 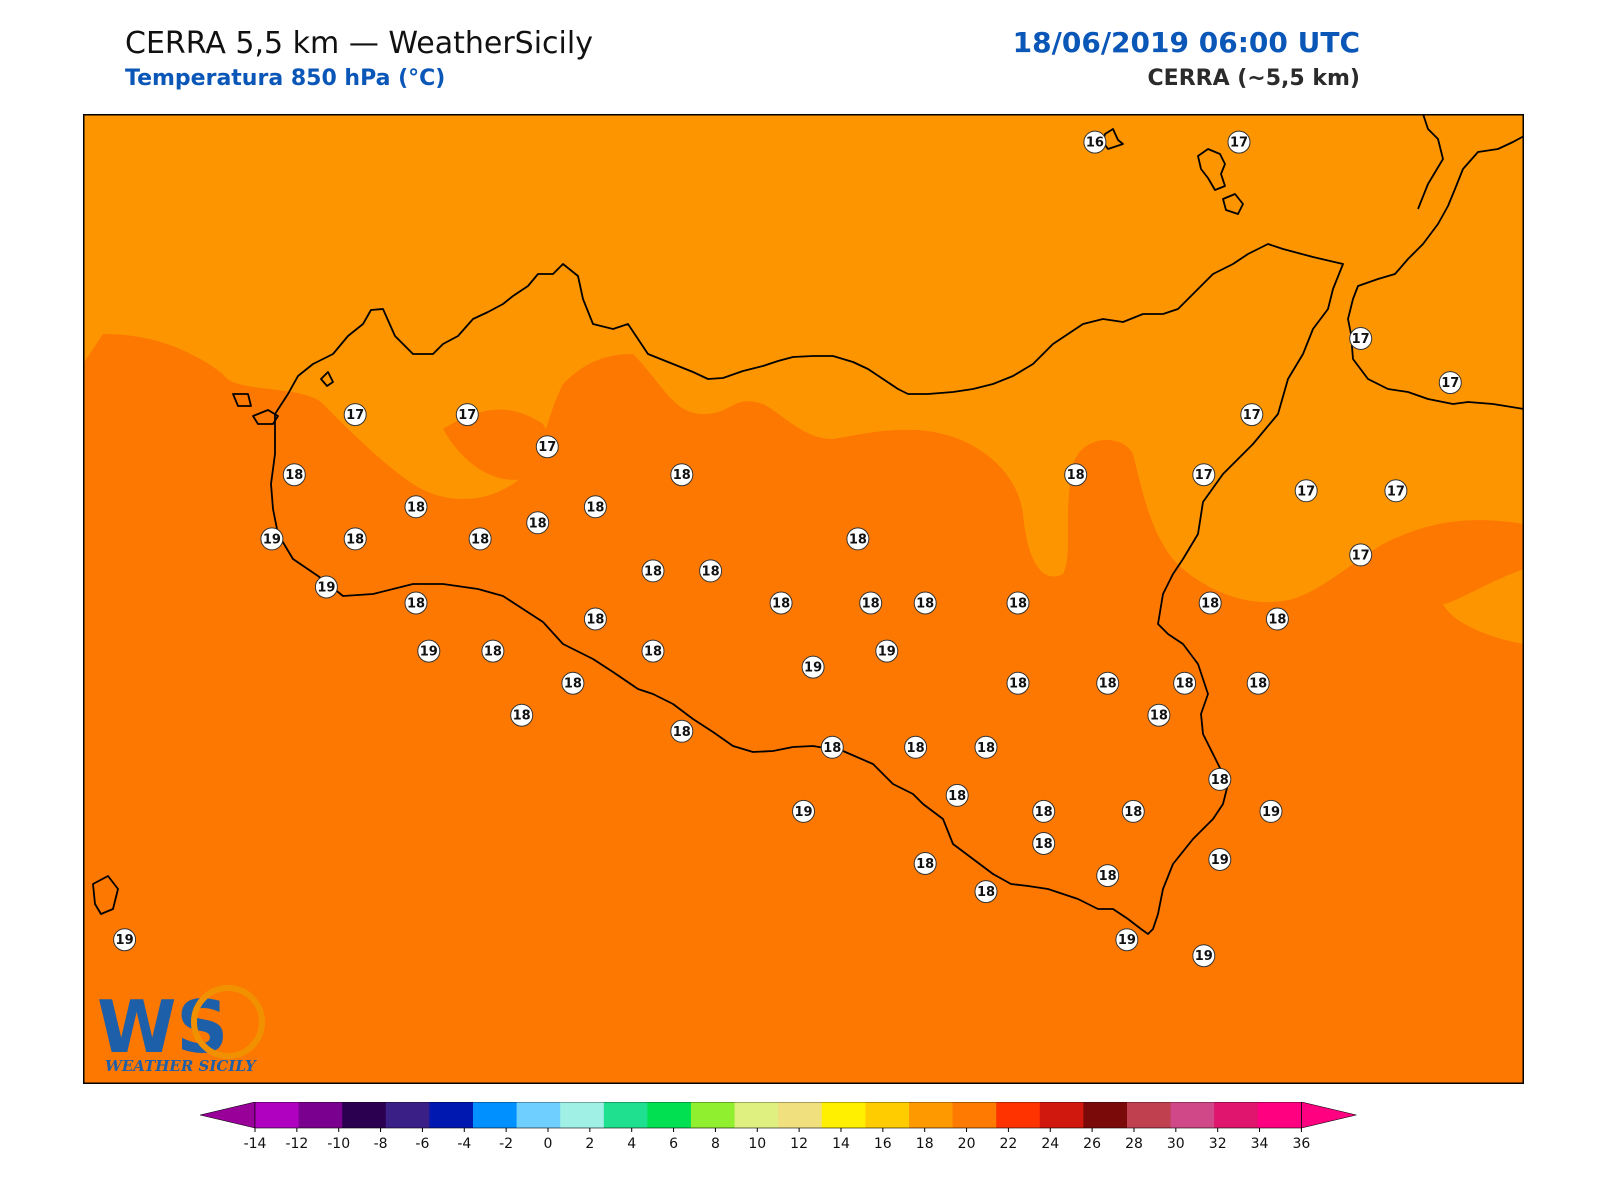 I want to click on colorbar-tick-label: 30, so click(x=1176, y=1144).